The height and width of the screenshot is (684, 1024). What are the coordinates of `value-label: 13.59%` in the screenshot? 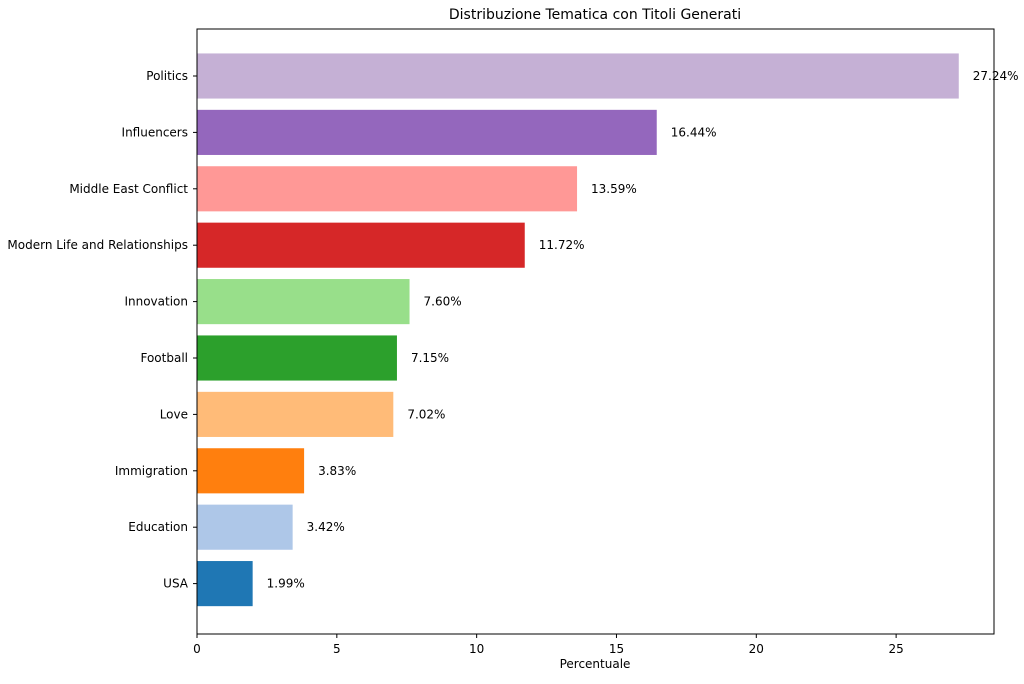 It's located at (614, 189).